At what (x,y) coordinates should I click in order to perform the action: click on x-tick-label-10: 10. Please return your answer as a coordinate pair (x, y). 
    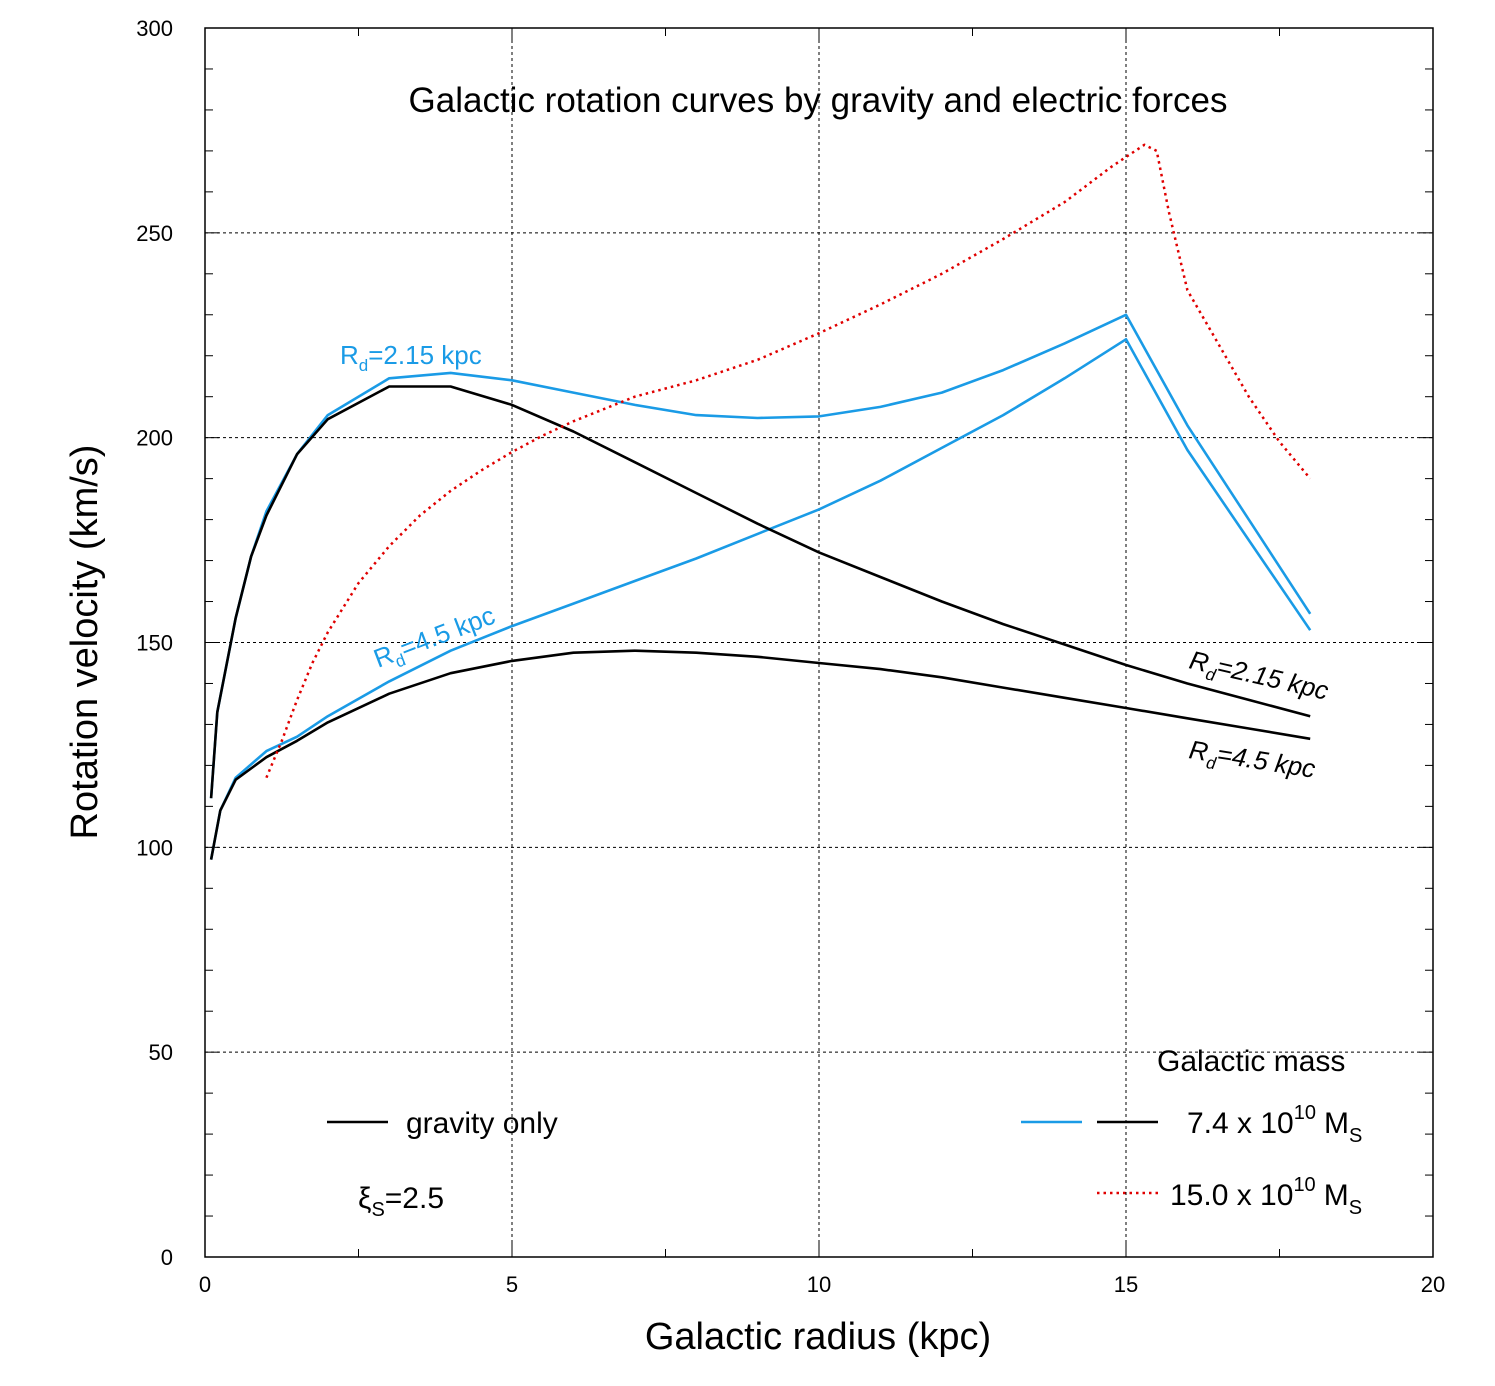
    Looking at the image, I should click on (819, 1284).